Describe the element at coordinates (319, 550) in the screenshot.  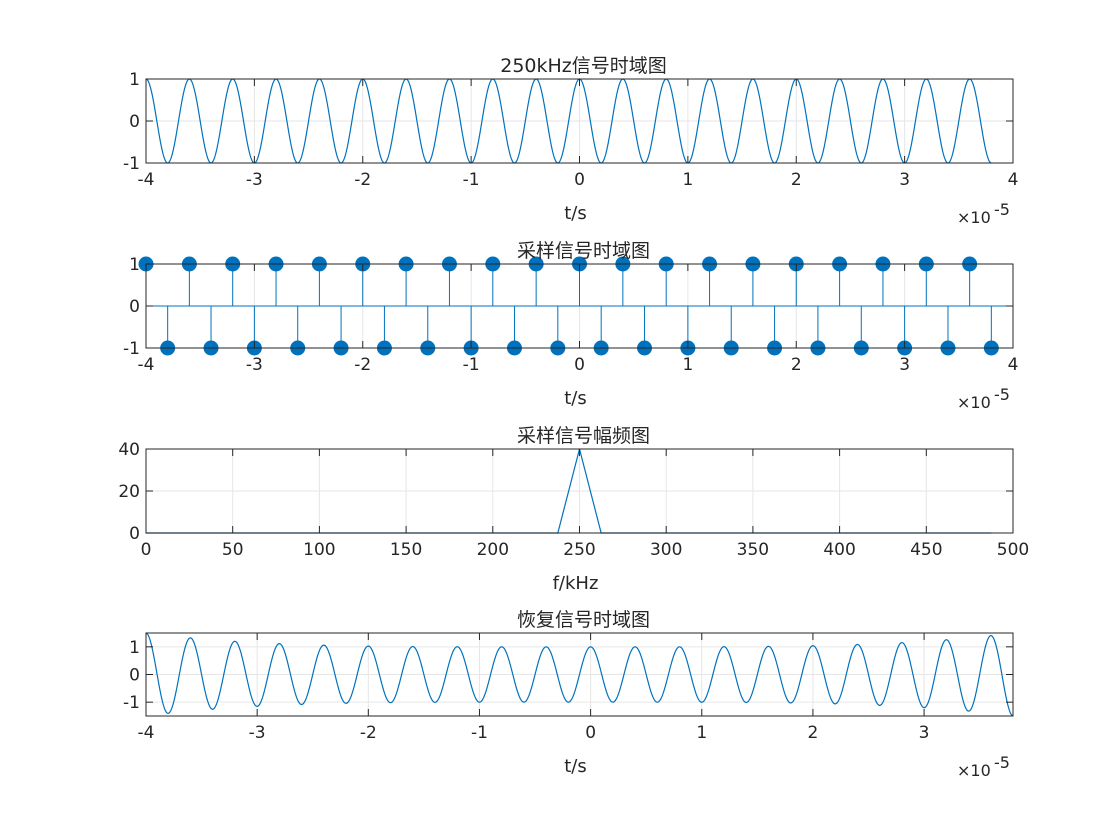
I see `x-tick-label: 100` at that location.